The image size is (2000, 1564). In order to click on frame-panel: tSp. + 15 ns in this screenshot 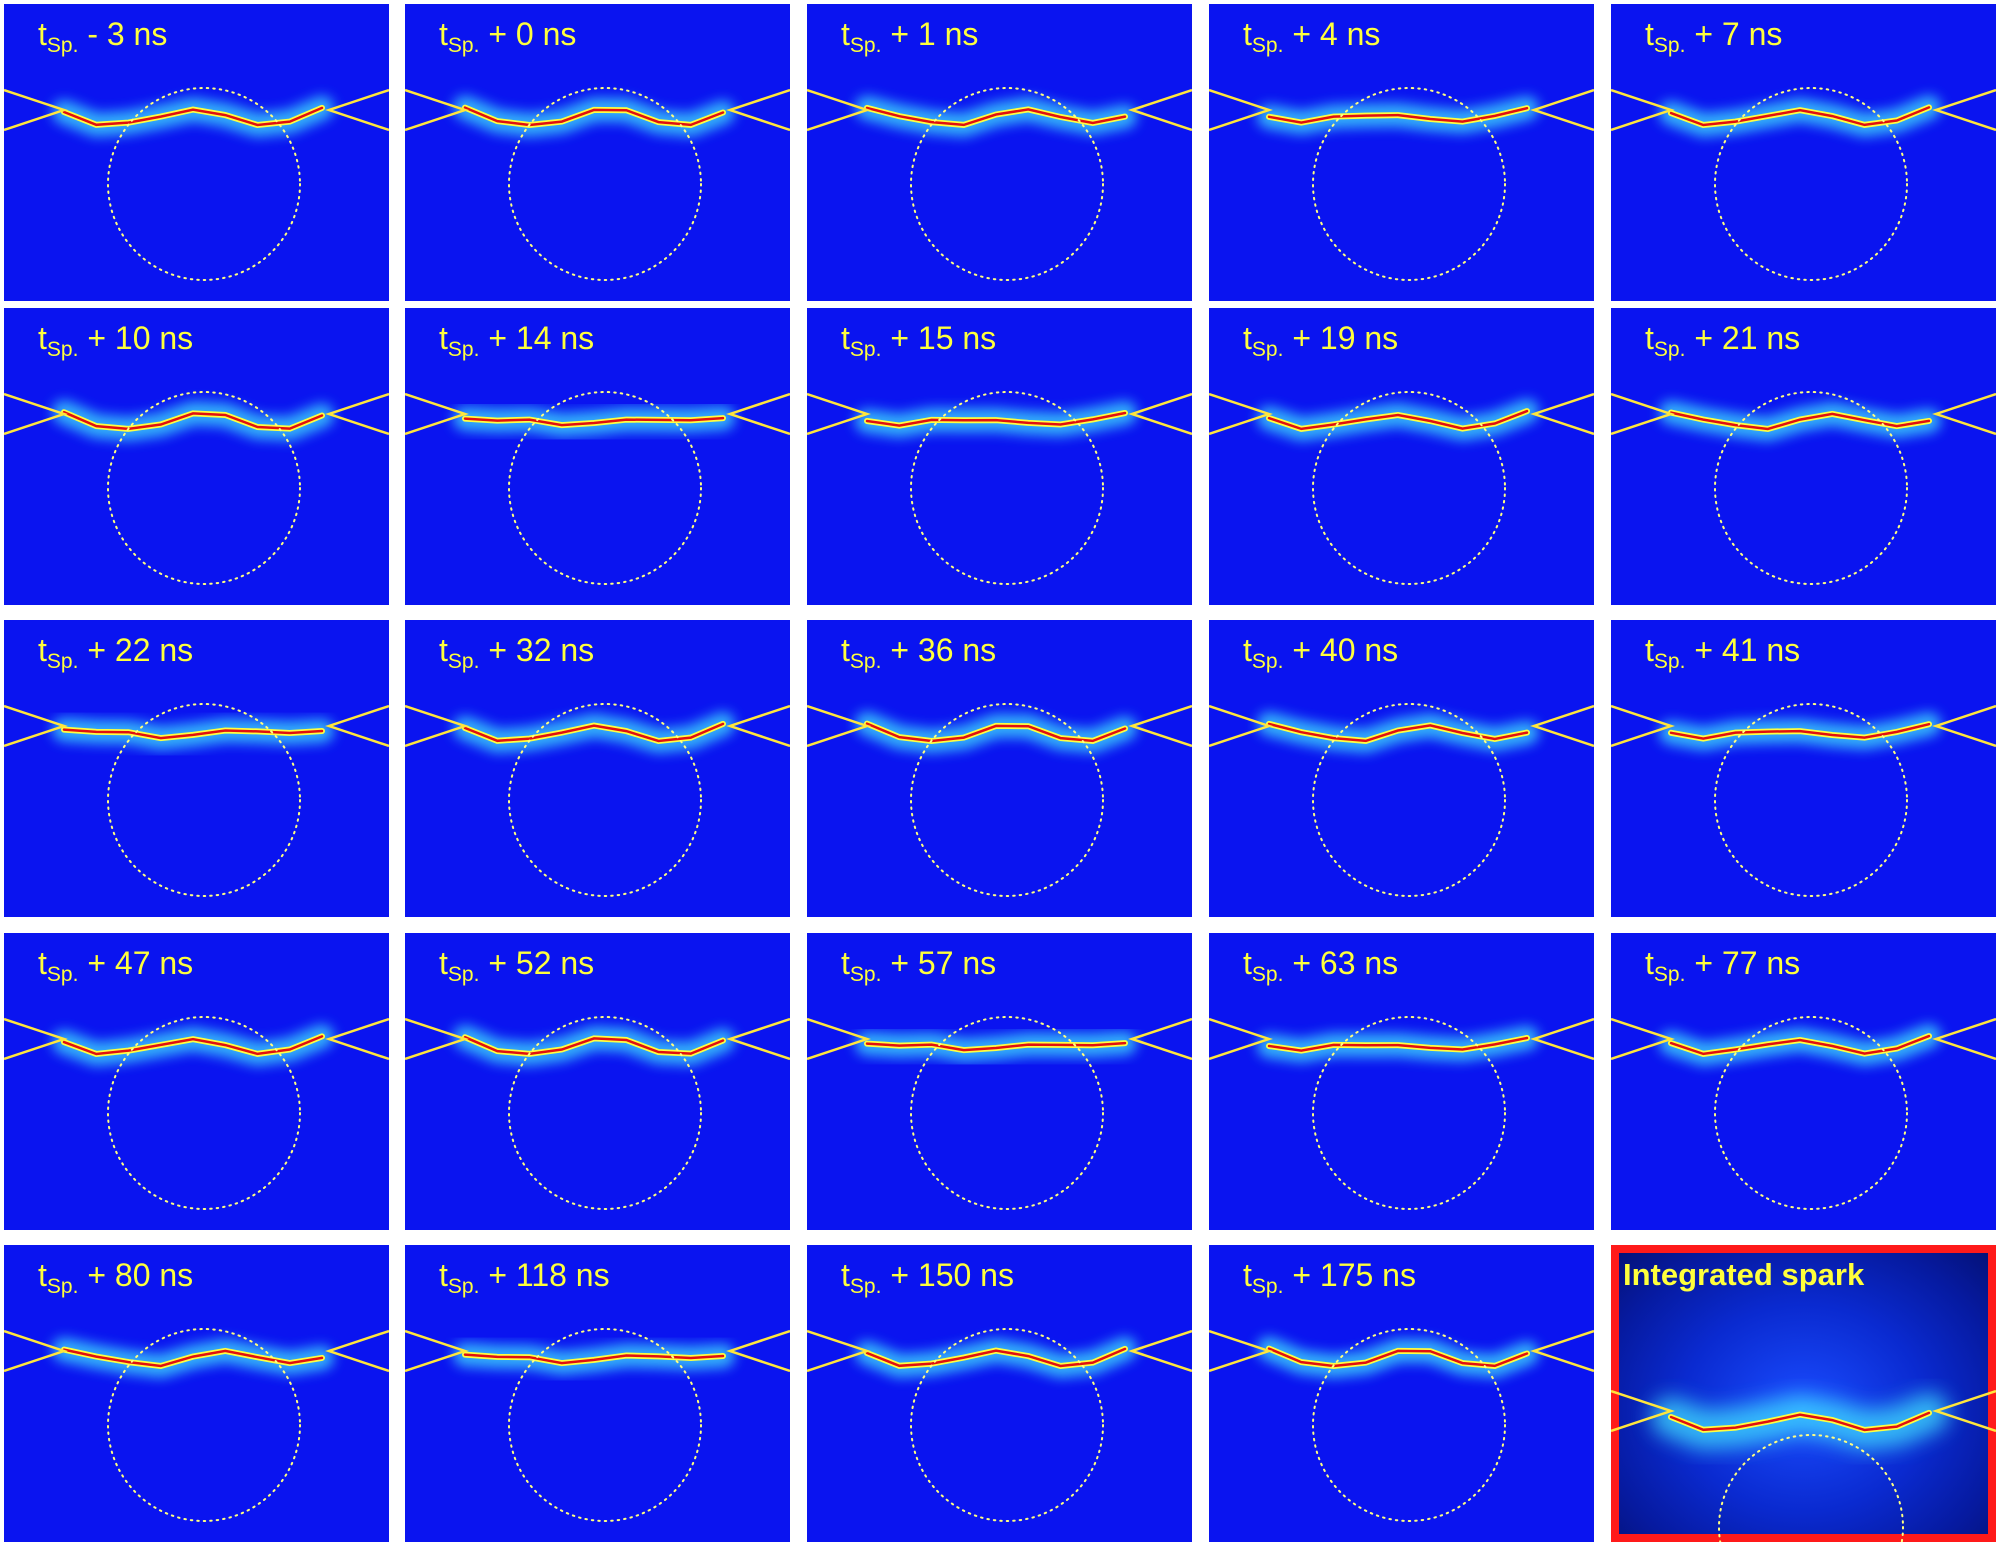, I will do `click(999, 456)`.